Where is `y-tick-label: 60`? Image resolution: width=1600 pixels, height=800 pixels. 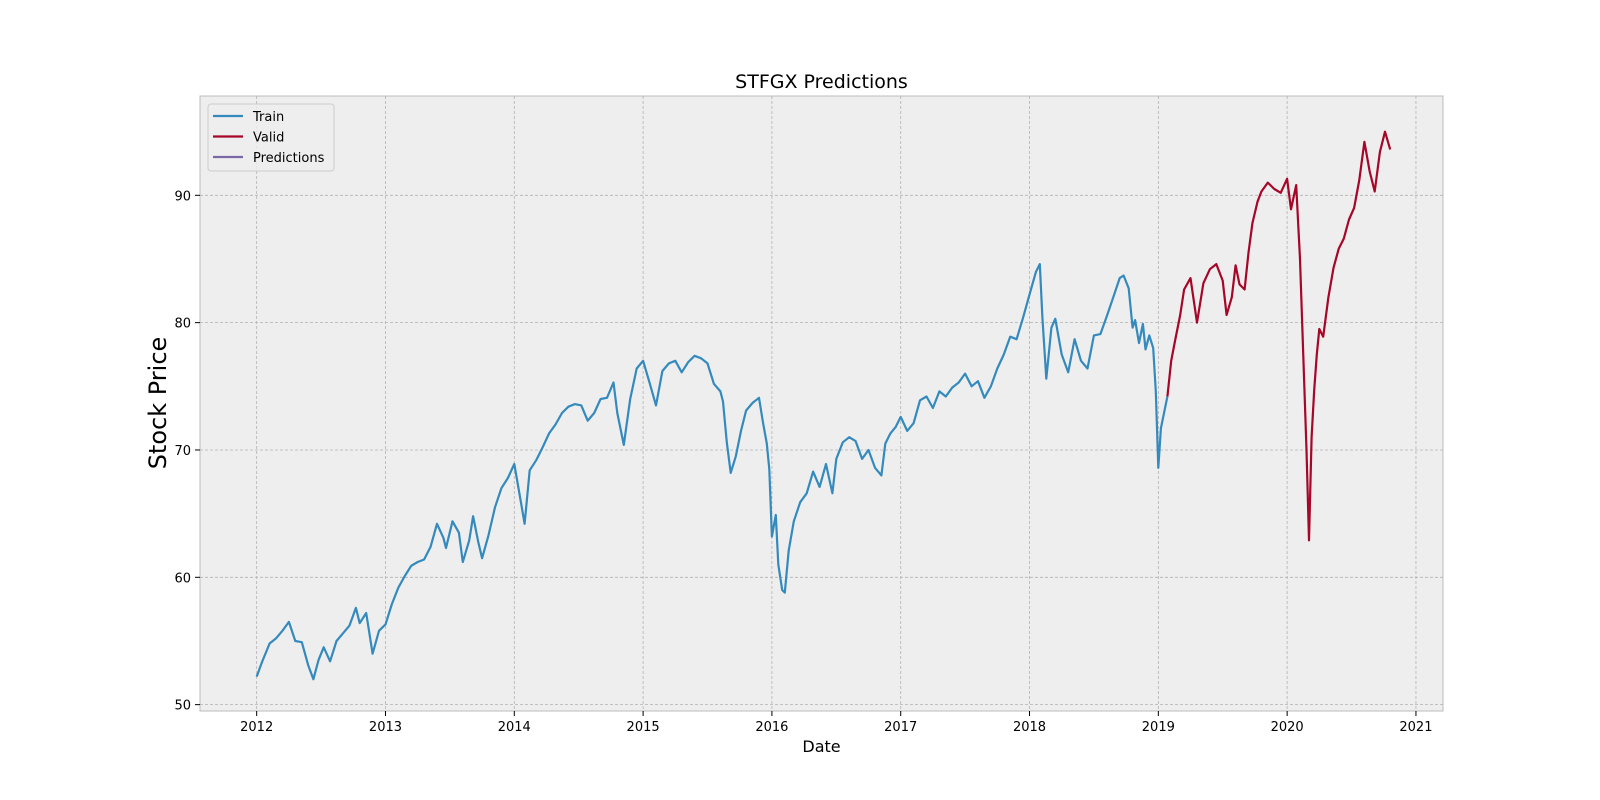
y-tick-label: 60 is located at coordinates (182, 578).